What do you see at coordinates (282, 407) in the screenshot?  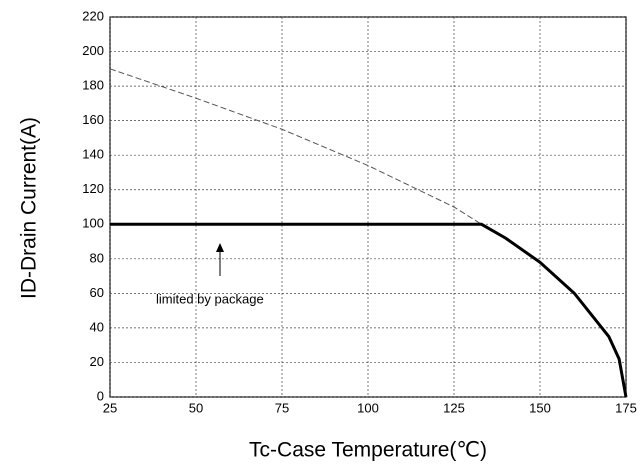 I see `x-tick-label: 75` at bounding box center [282, 407].